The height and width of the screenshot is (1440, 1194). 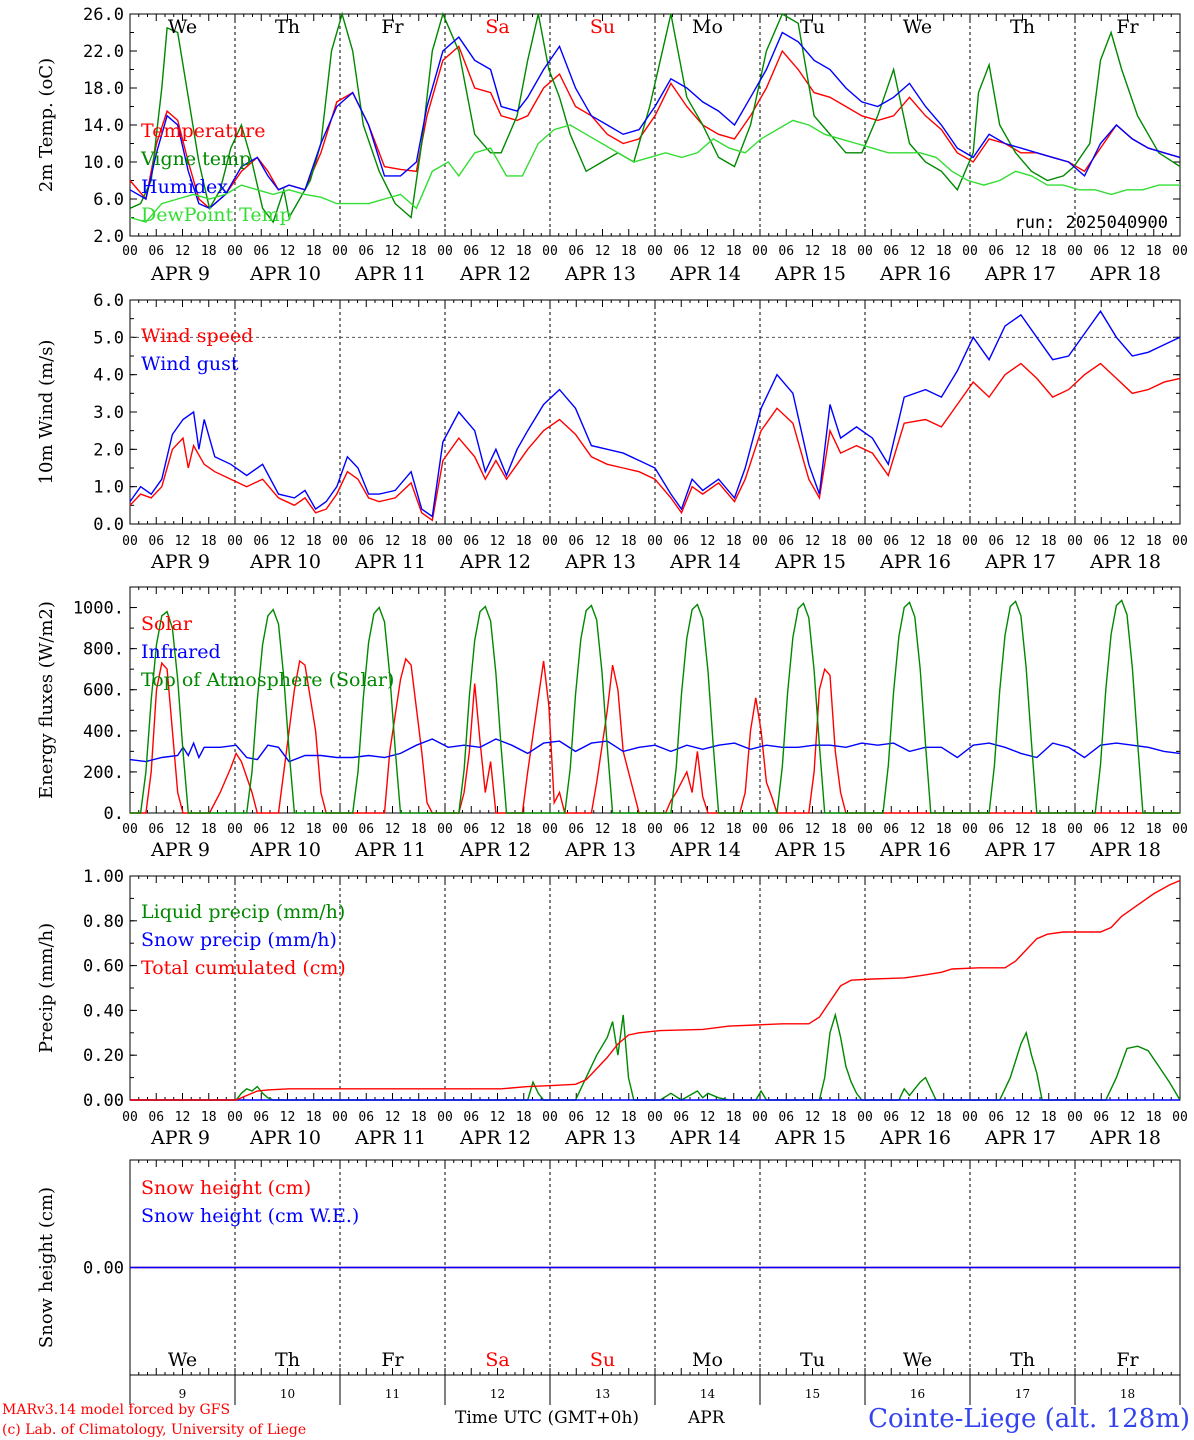 I want to click on legend-entry: Snow precip (mm/h), so click(x=239, y=940).